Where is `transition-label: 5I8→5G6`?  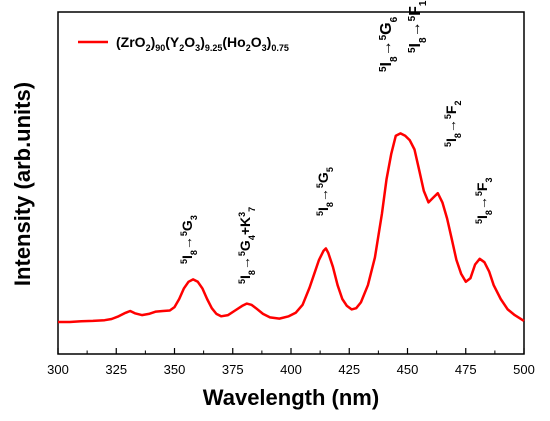 transition-label: 5I8→5G6 is located at coordinates (389, 44).